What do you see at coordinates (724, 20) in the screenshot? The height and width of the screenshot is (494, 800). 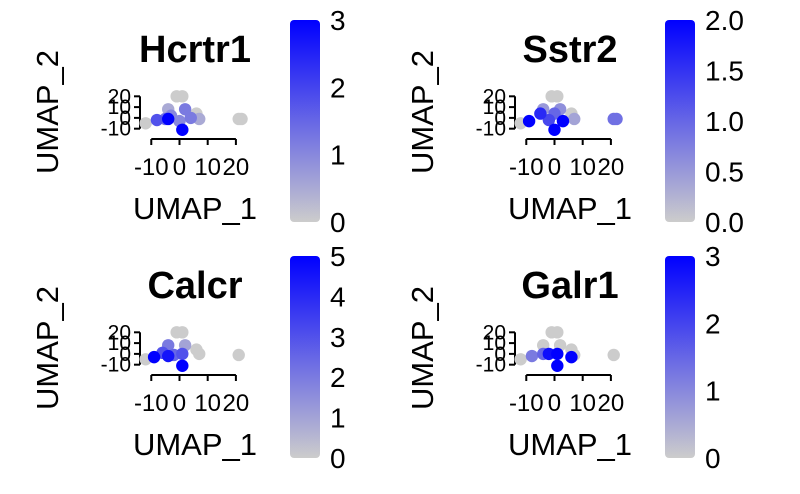 I see `colorbar-tick-label: 2.0` at bounding box center [724, 20].